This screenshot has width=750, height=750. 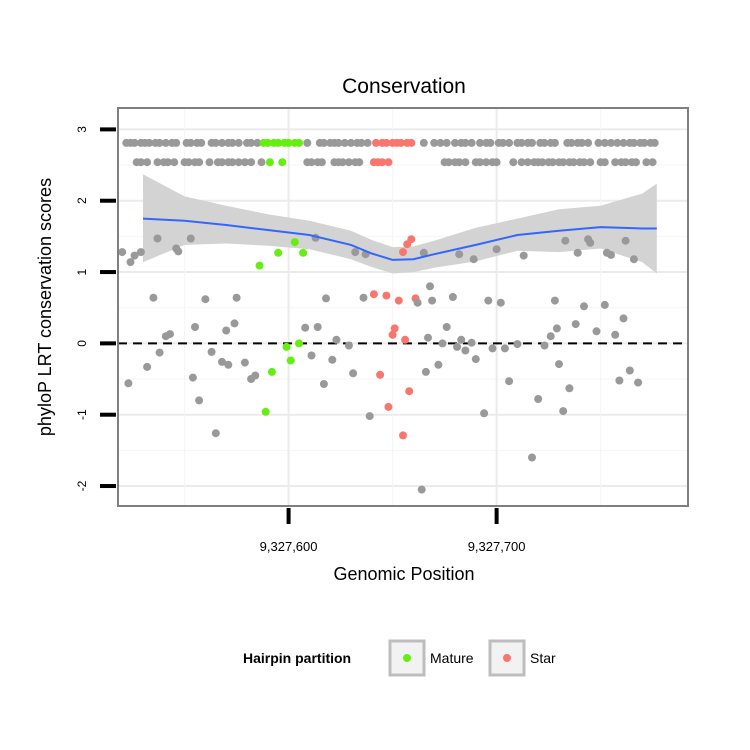 What do you see at coordinates (522, 658) in the screenshot?
I see `legend-item-star: Star` at bounding box center [522, 658].